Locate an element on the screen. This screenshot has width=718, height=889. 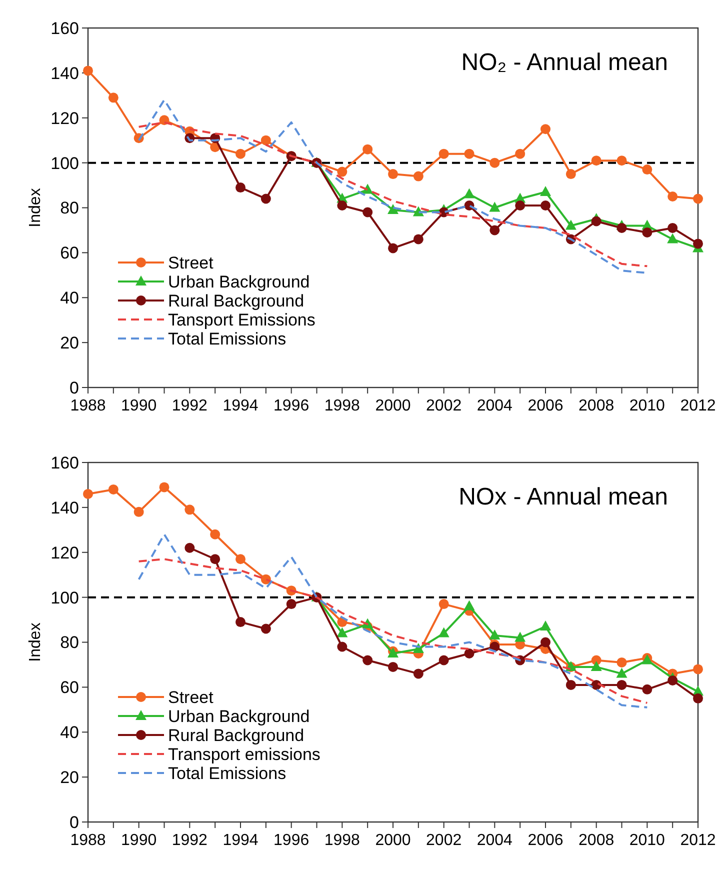
x-tick-label: 1998 is located at coordinates (342, 840).